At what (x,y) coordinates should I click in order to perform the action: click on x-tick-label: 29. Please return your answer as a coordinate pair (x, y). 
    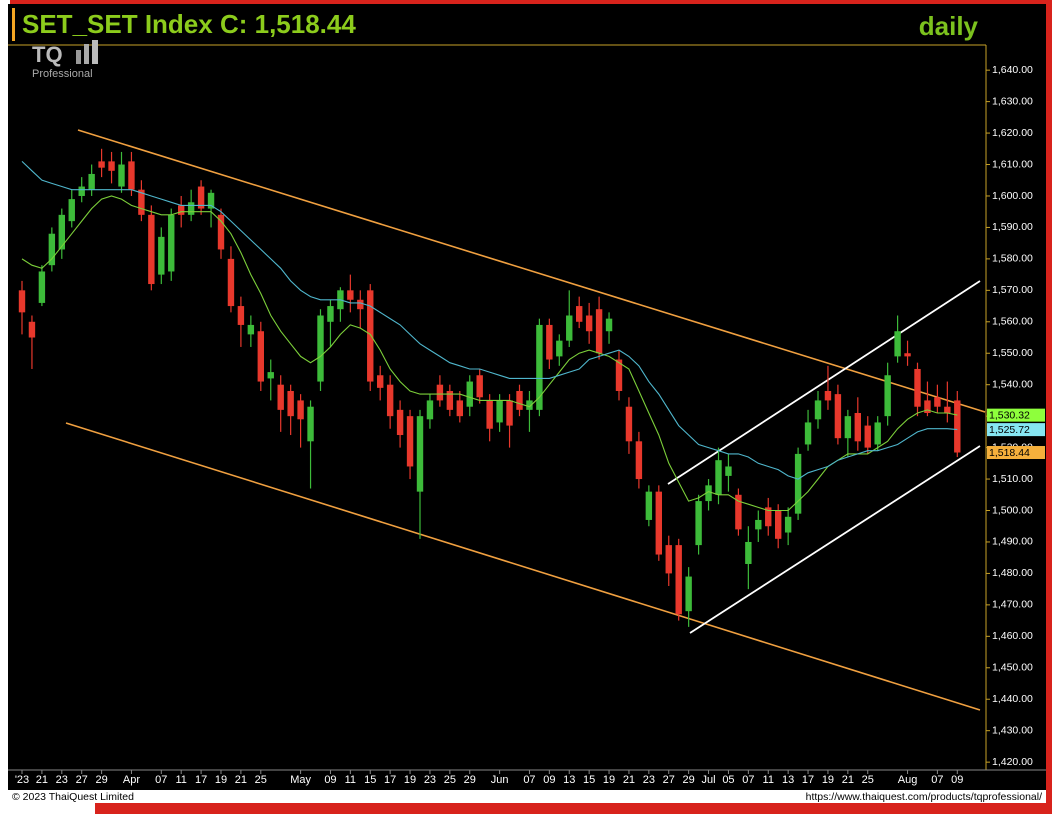
    Looking at the image, I should click on (470, 780).